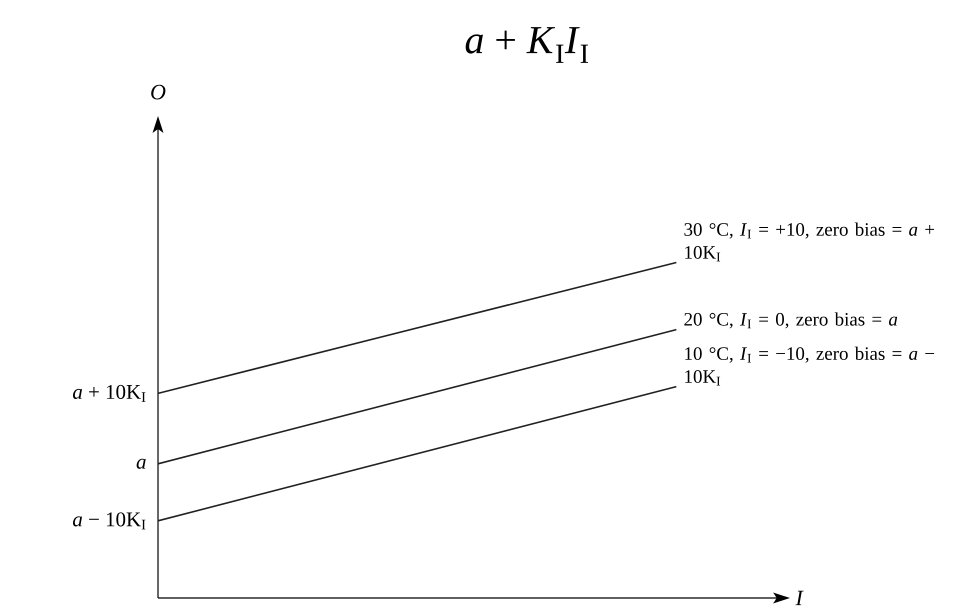 Image resolution: width=978 pixels, height=608 pixels. Describe the element at coordinates (791, 320) in the screenshot. I see `series-label: 20 °C, I$_{I}$ = 0, zero bias = a` at that location.